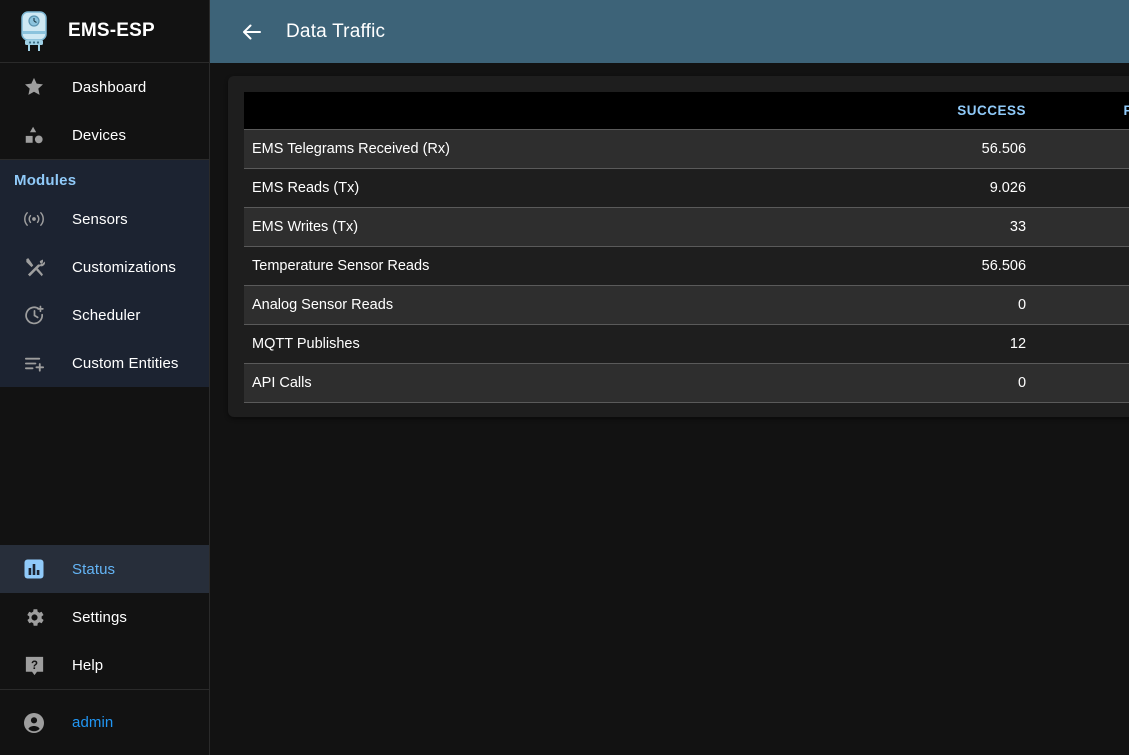 The image size is (1129, 755). I want to click on sidebar-item-label: Settings, so click(99, 617).